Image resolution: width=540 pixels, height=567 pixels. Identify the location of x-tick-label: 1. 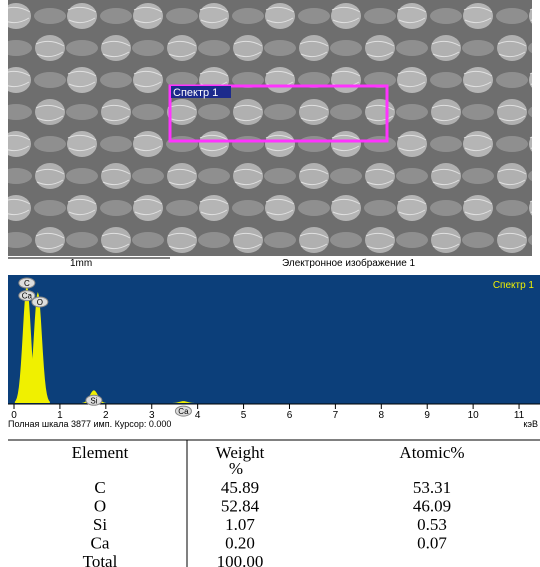
(60, 415).